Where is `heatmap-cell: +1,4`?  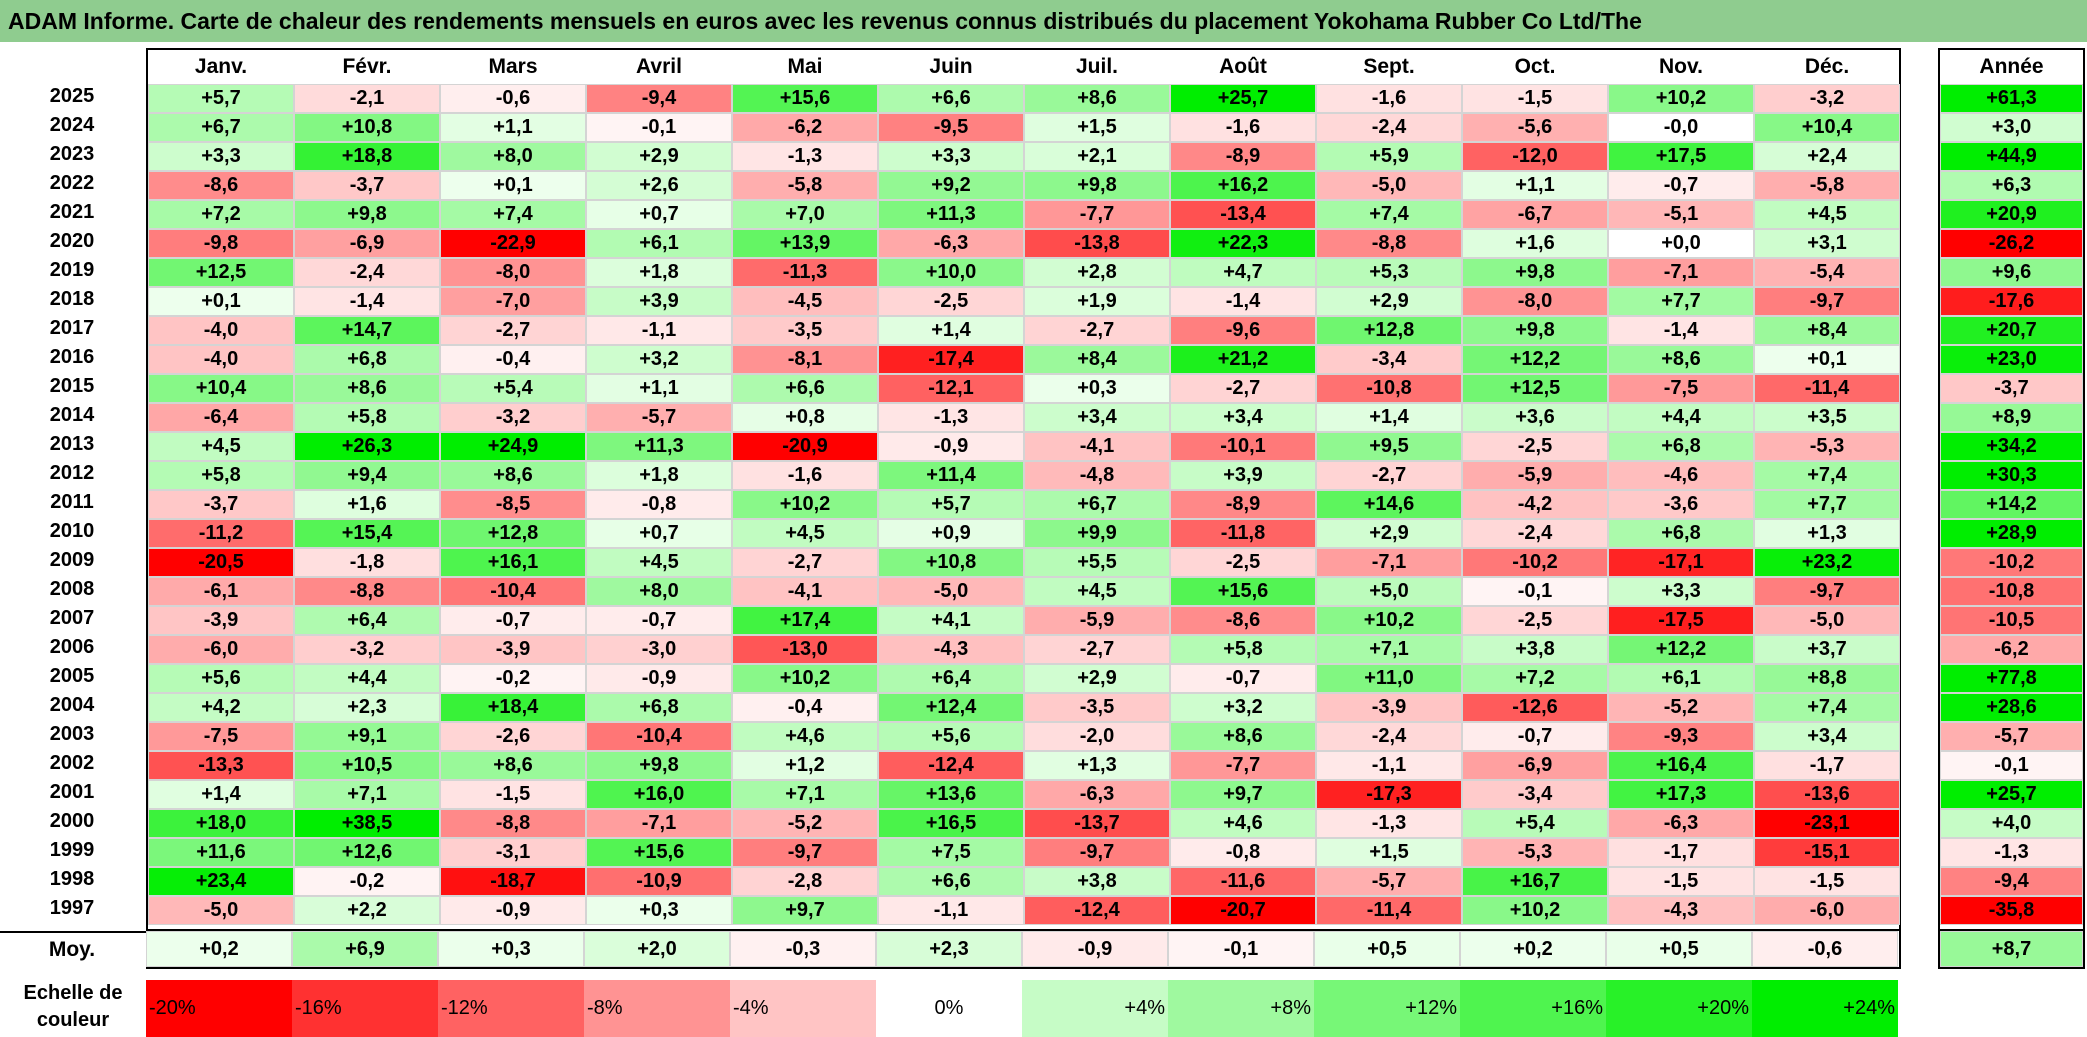
heatmap-cell: +1,4 is located at coordinates (951, 330).